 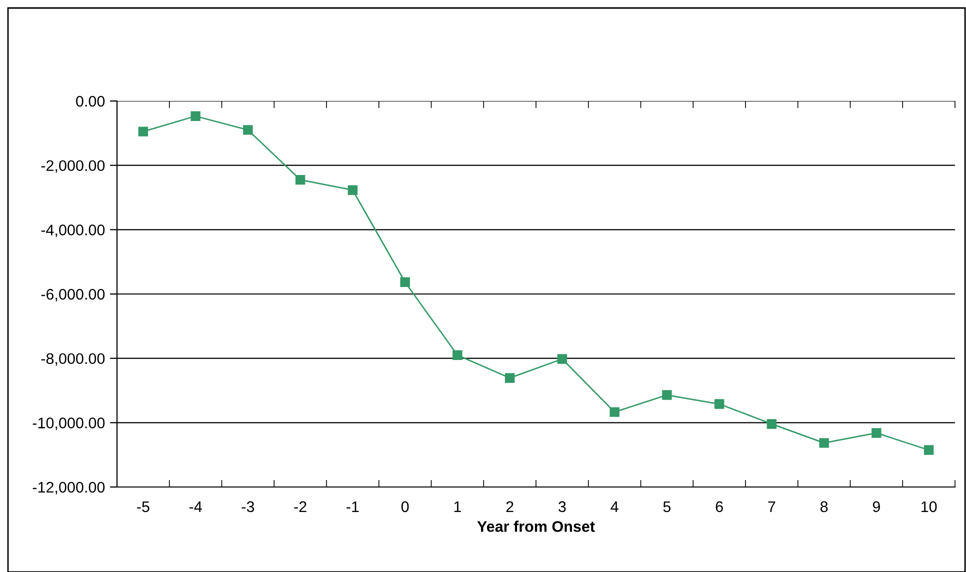 I want to click on y-tick-label: -4,000.00, so click(x=73, y=231).